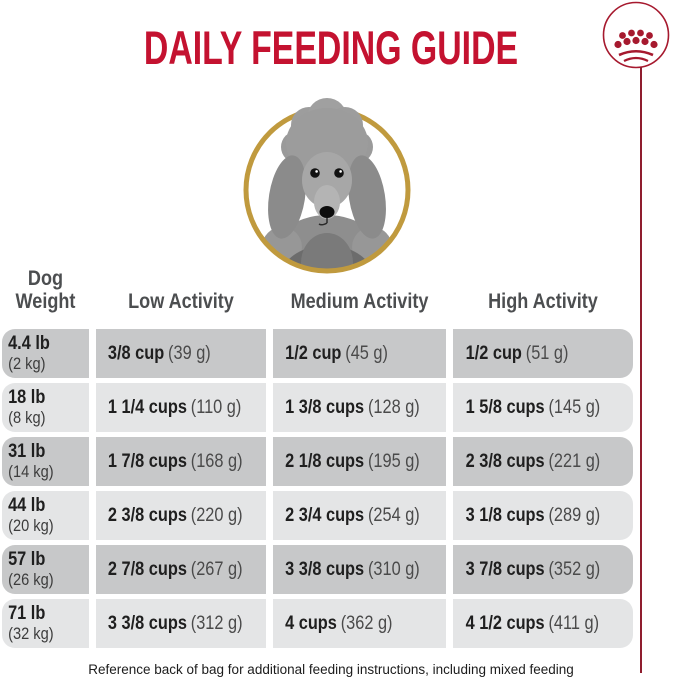 The height and width of the screenshot is (686, 679). I want to click on weight-cell: 31 lb (14 kg), so click(45, 461).